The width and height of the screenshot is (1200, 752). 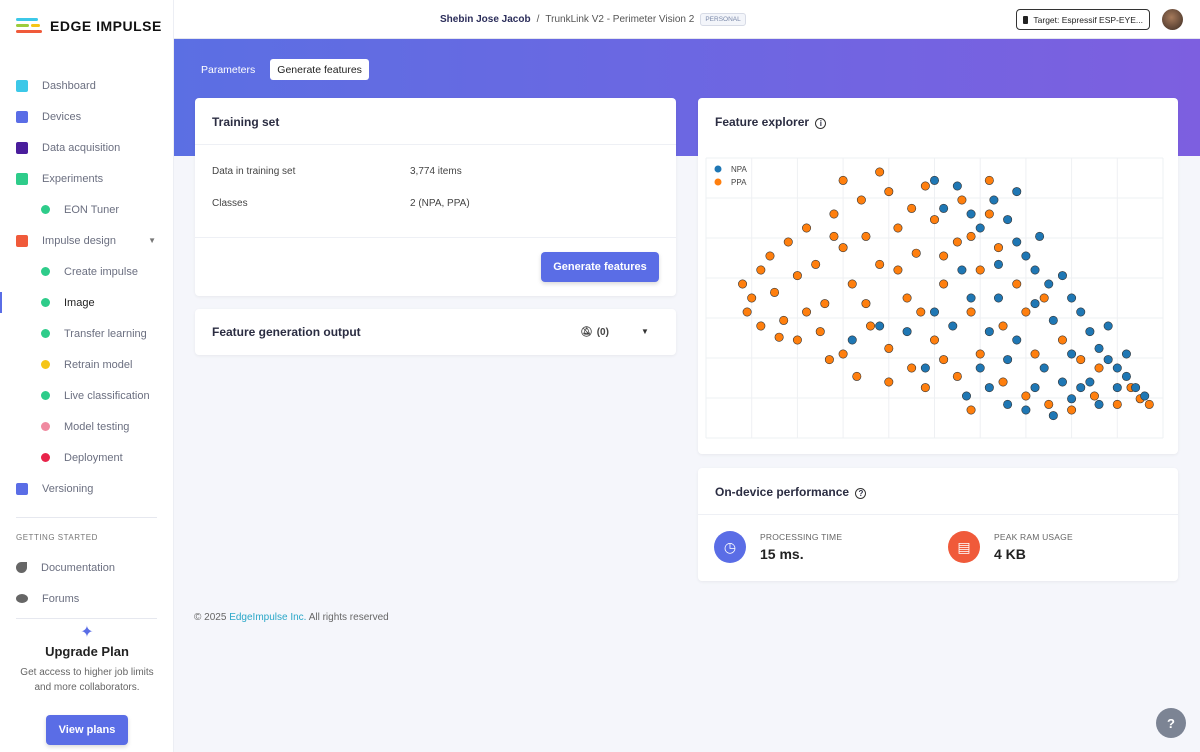 What do you see at coordinates (594, 332) in the screenshot?
I see `notifications-toggle: 🔕︎ (0)` at bounding box center [594, 332].